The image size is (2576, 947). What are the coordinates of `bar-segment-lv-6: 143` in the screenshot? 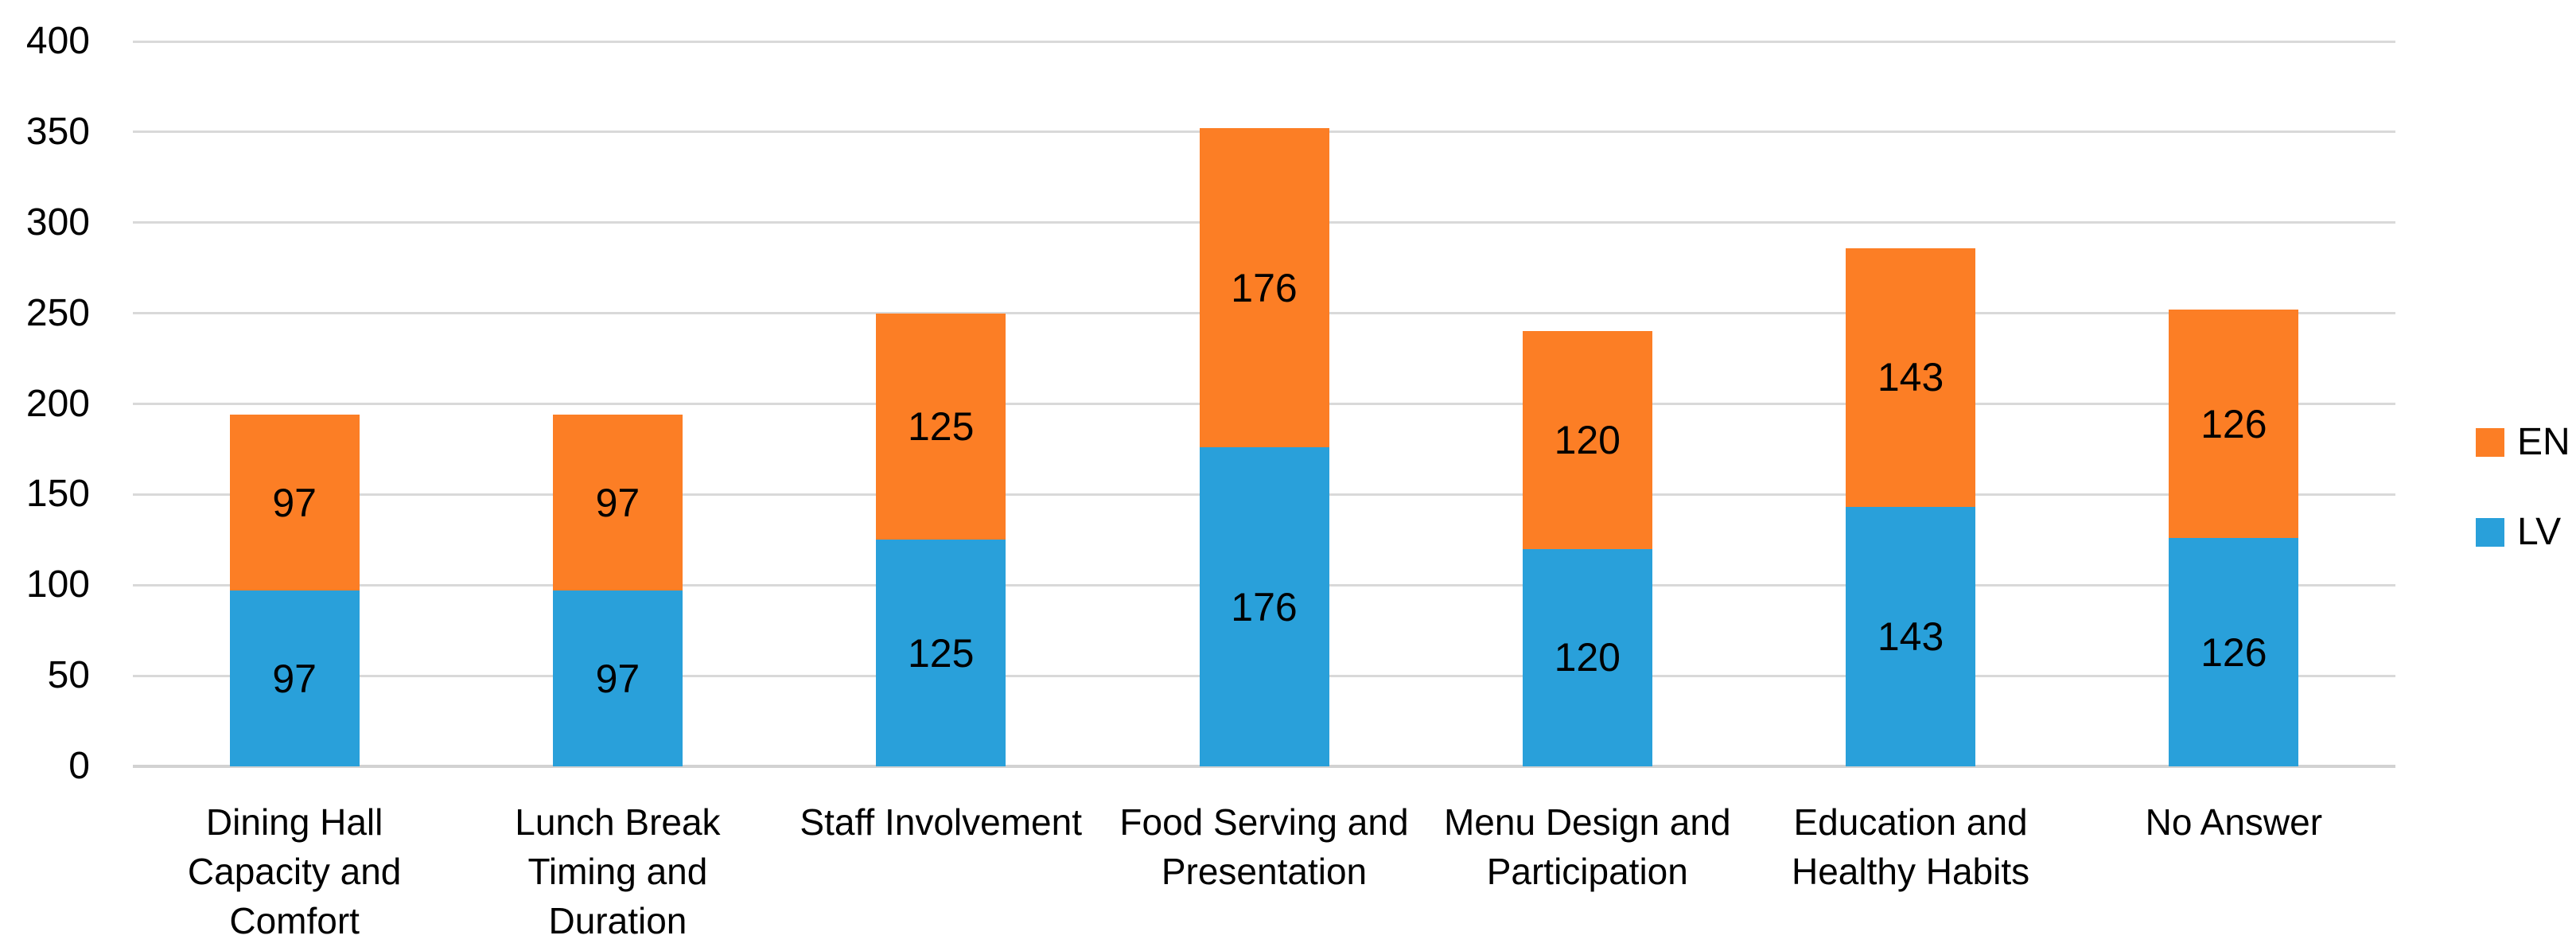 It's located at (1911, 636).